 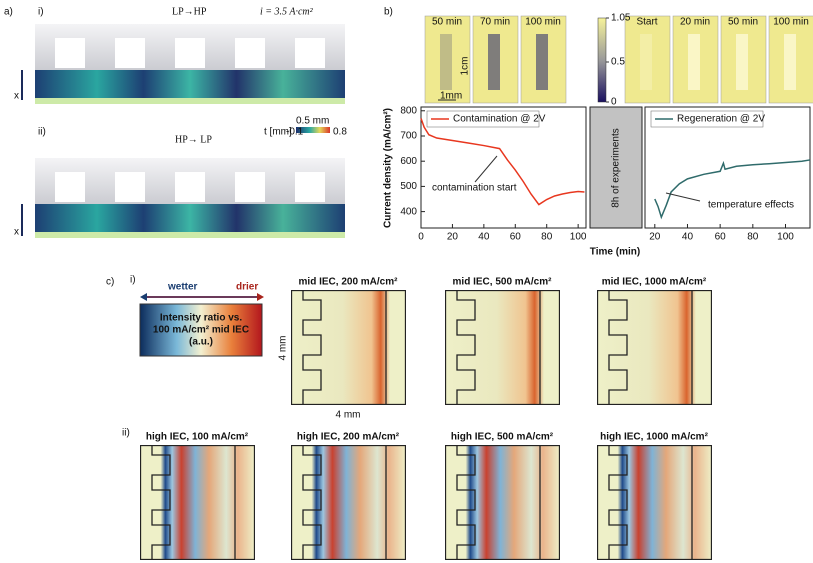 I want to click on colorbar-min: -0.1, so click(x=295, y=132).